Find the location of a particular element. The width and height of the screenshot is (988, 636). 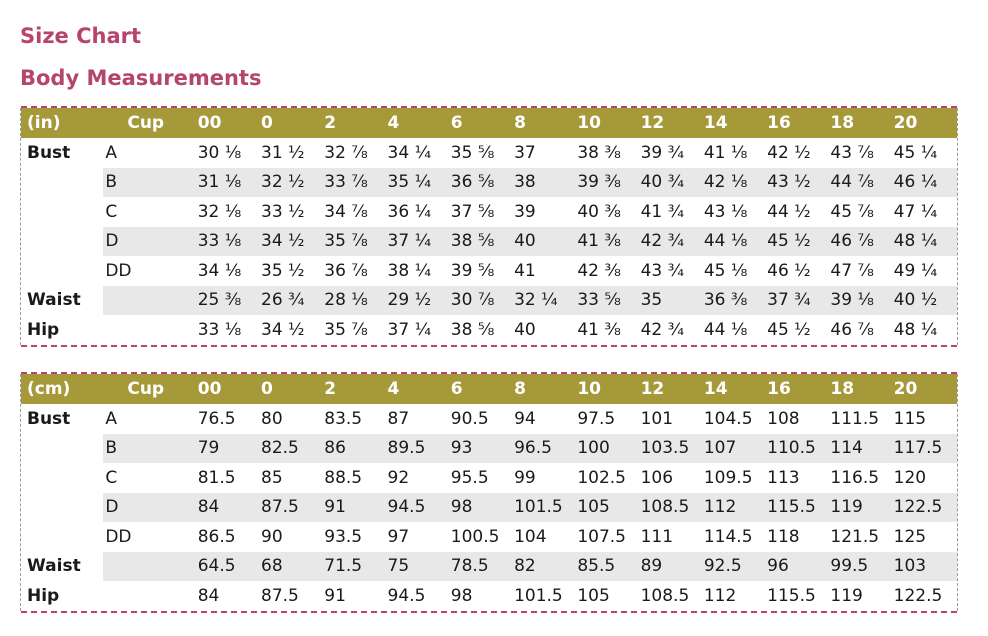

size-header: 18 is located at coordinates (862, 123).